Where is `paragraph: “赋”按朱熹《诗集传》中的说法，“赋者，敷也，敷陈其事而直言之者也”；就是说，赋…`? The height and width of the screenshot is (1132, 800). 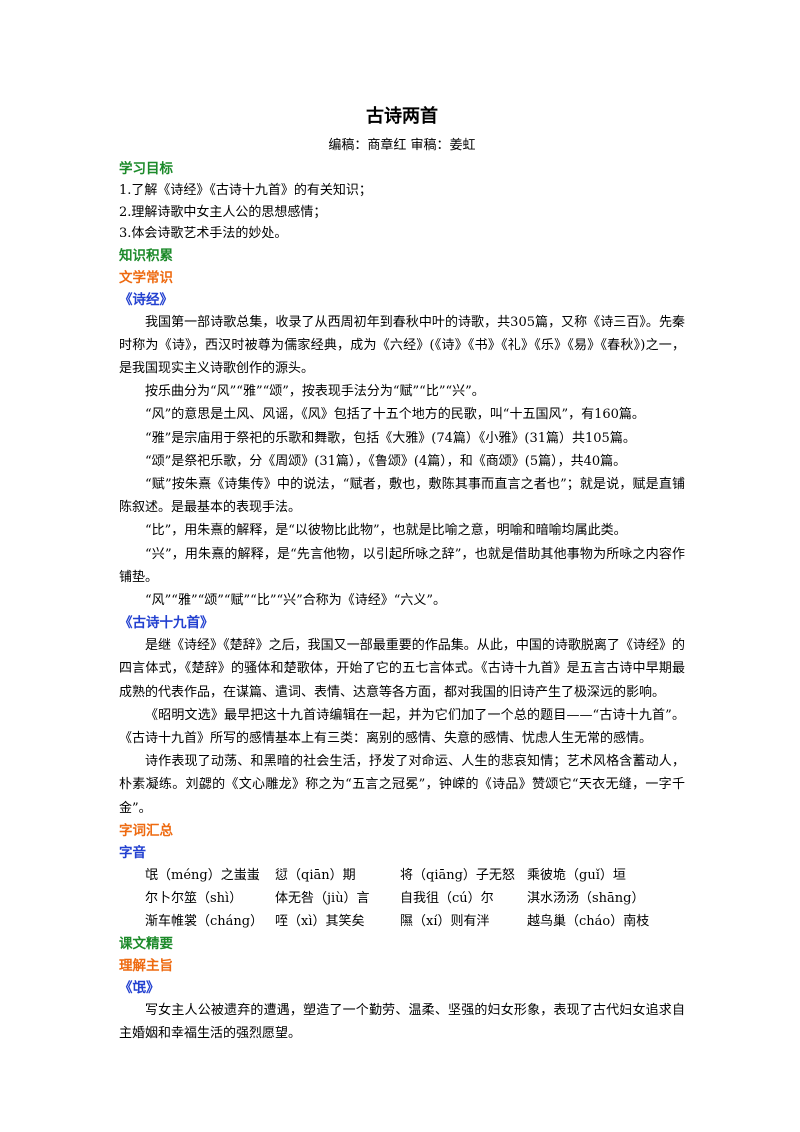
paragraph: “赋”按朱熹《诗集传》中的说法，“赋者，敷也，敷陈其事而直言之者也”；就是说，赋… is located at coordinates (402, 496).